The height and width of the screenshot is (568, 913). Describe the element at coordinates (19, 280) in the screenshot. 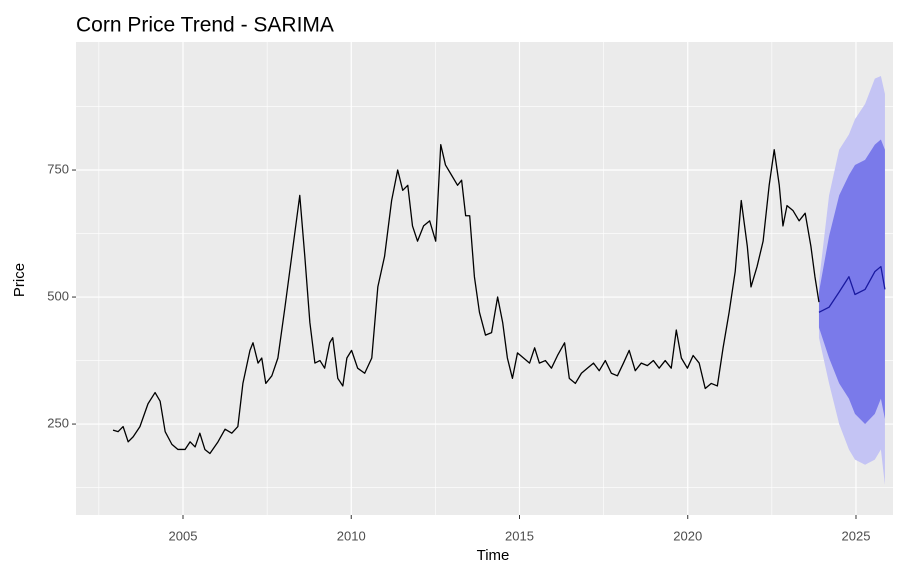

I see `y-axis-title: Price` at that location.